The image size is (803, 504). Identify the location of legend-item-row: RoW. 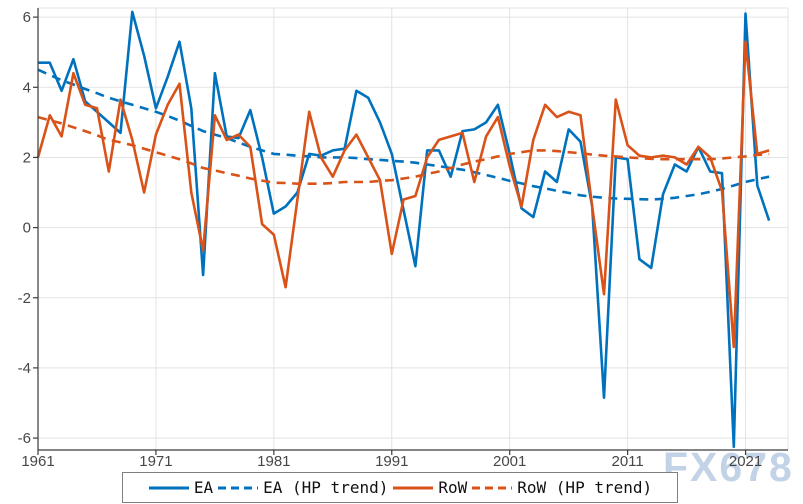
(430, 487).